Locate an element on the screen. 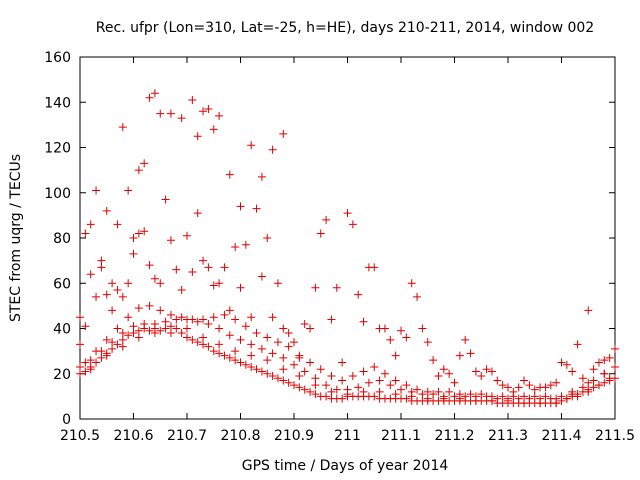 The width and height of the screenshot is (640, 480). x-axis-label: GPS time / Days of year 2014 is located at coordinates (345, 466).